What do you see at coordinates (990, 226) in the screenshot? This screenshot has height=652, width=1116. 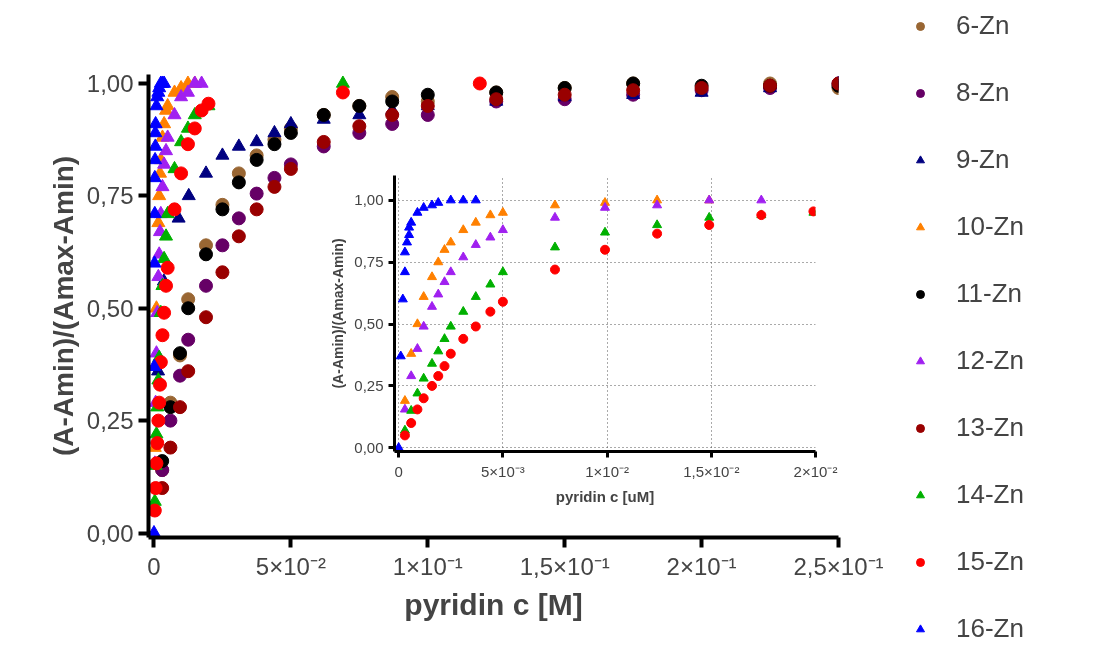 I see `legend-label: 10-Zn` at bounding box center [990, 226].